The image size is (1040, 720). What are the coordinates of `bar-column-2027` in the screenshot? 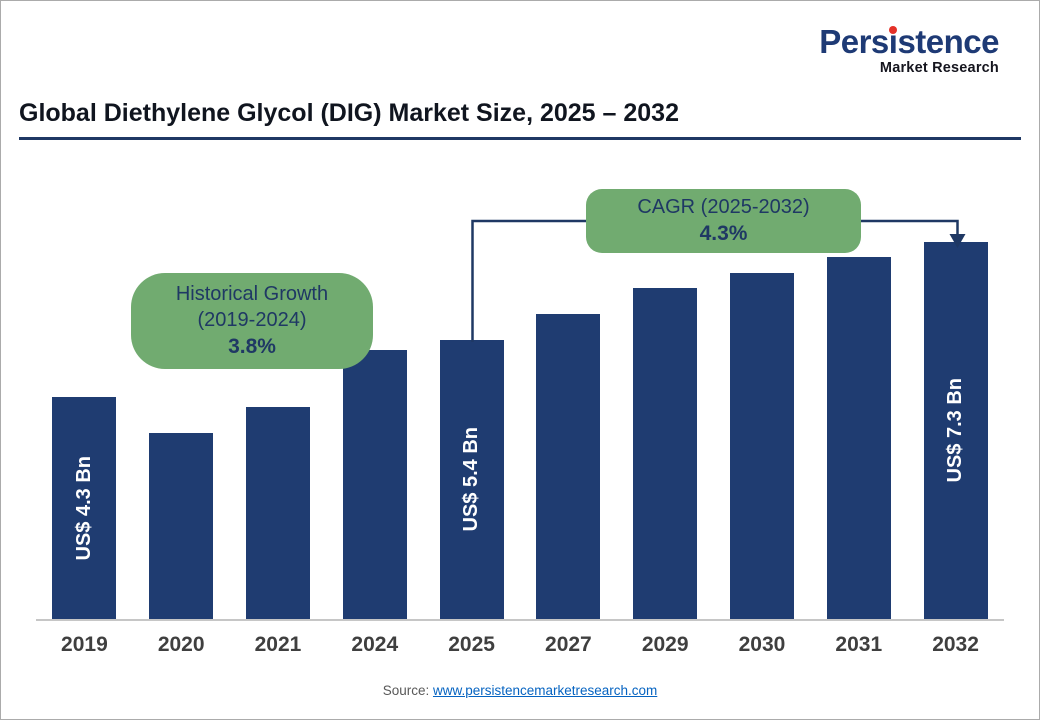 It's located at (568, 466).